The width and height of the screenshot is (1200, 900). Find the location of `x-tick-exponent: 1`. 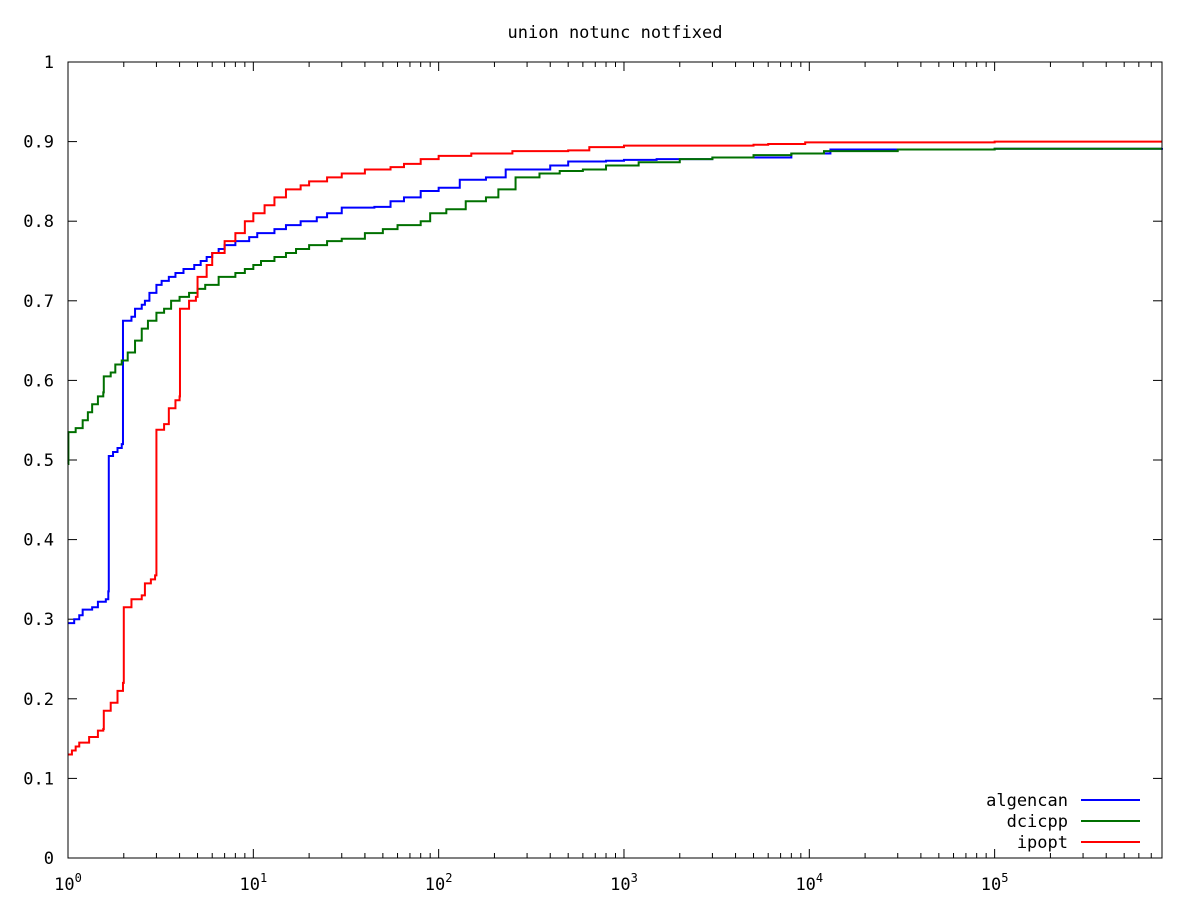

x-tick-exponent: 1 is located at coordinates (263, 878).